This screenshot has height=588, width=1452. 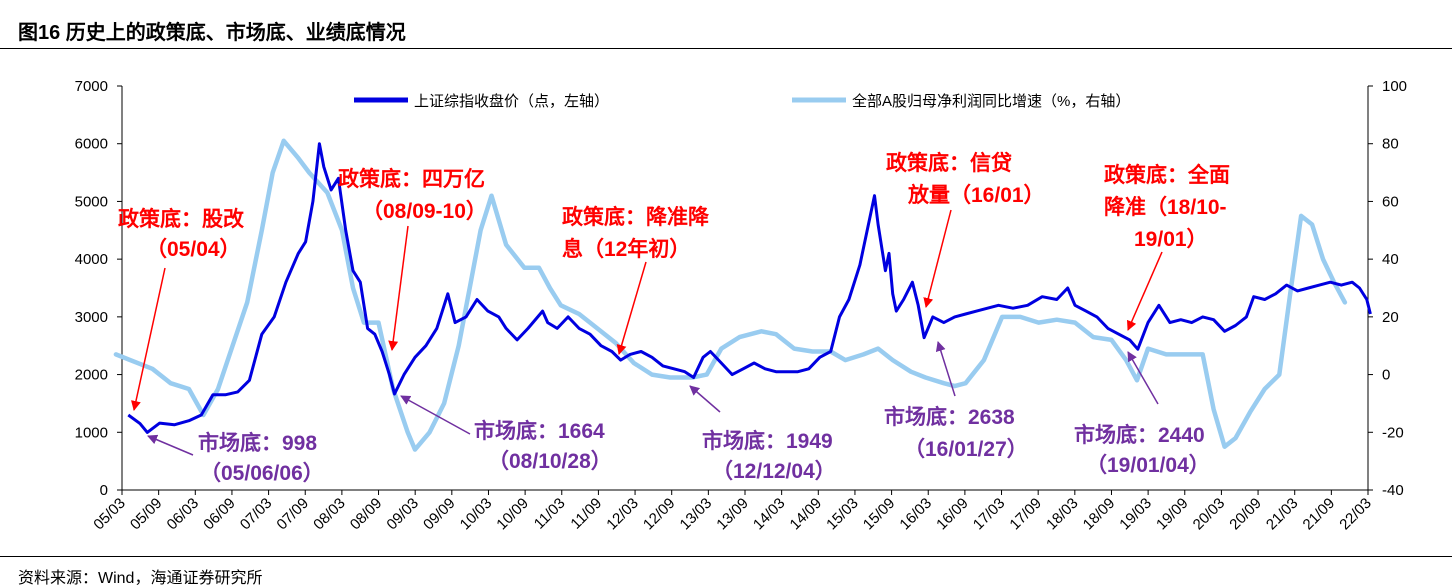 What do you see at coordinates (1209, 514) in the screenshot?
I see `x-axis-tick-label: 20/03` at bounding box center [1209, 514].